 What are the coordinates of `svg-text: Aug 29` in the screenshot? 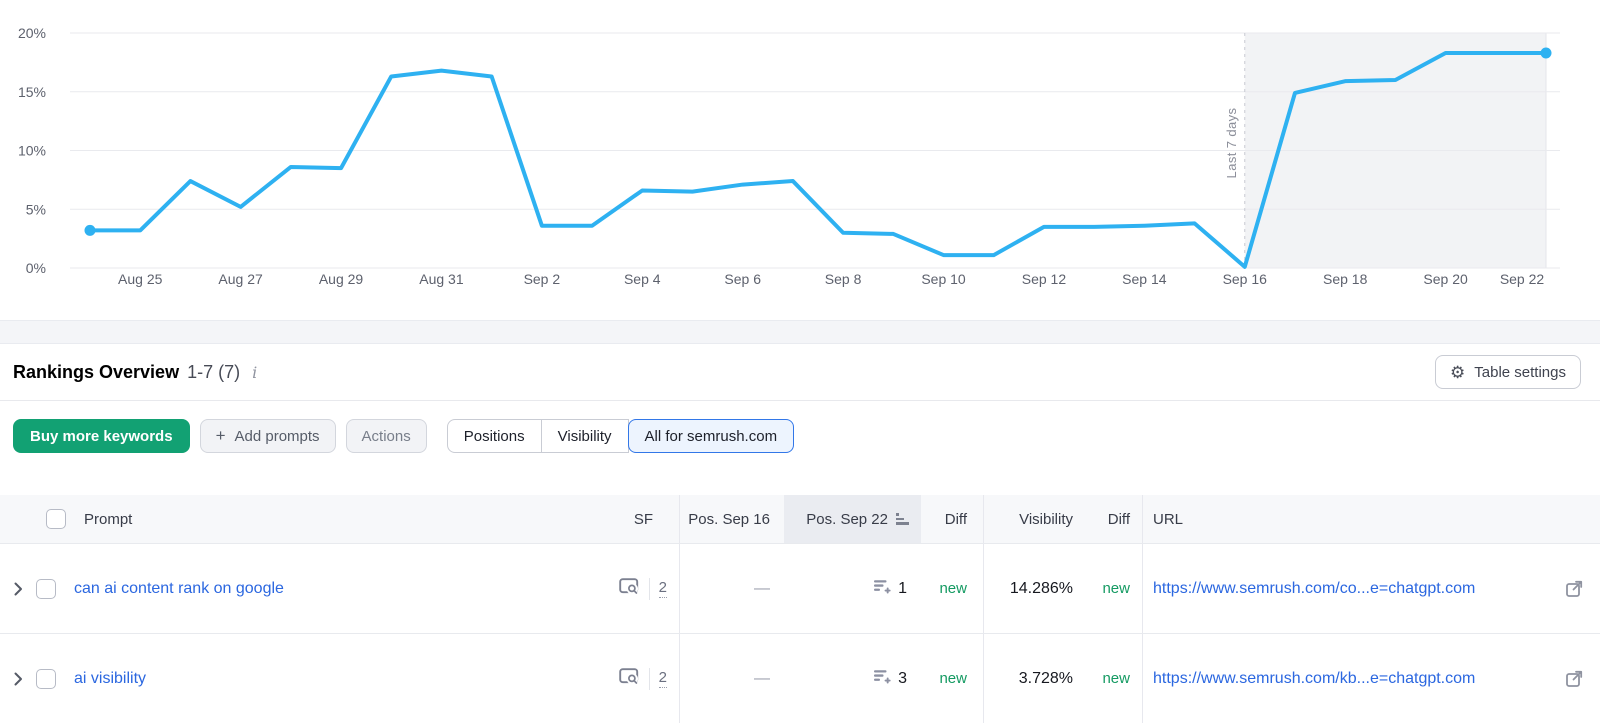 It's located at (341, 279).